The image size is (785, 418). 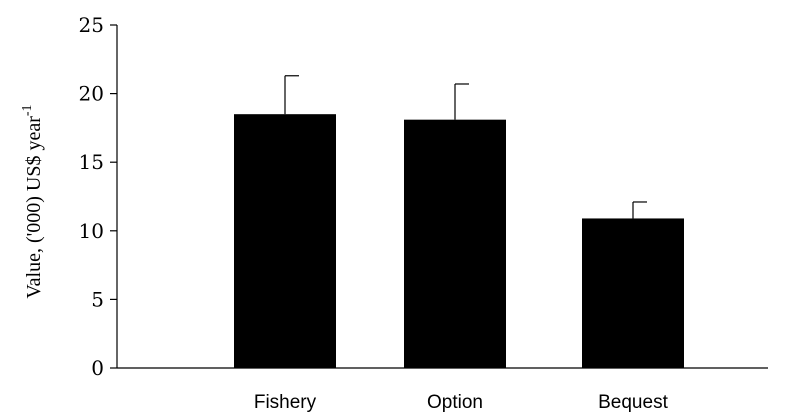 What do you see at coordinates (34, 207) in the screenshot?
I see `y-axis-title-text: Value, ('000) US$ year` at bounding box center [34, 207].